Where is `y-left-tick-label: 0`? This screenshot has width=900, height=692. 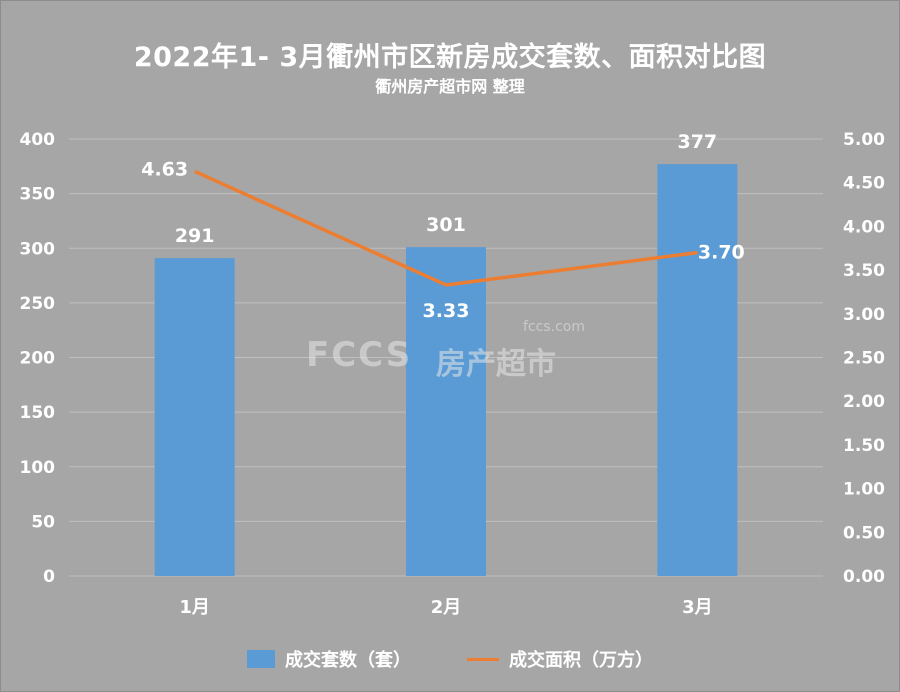 y-left-tick-label: 0 is located at coordinates (49, 577).